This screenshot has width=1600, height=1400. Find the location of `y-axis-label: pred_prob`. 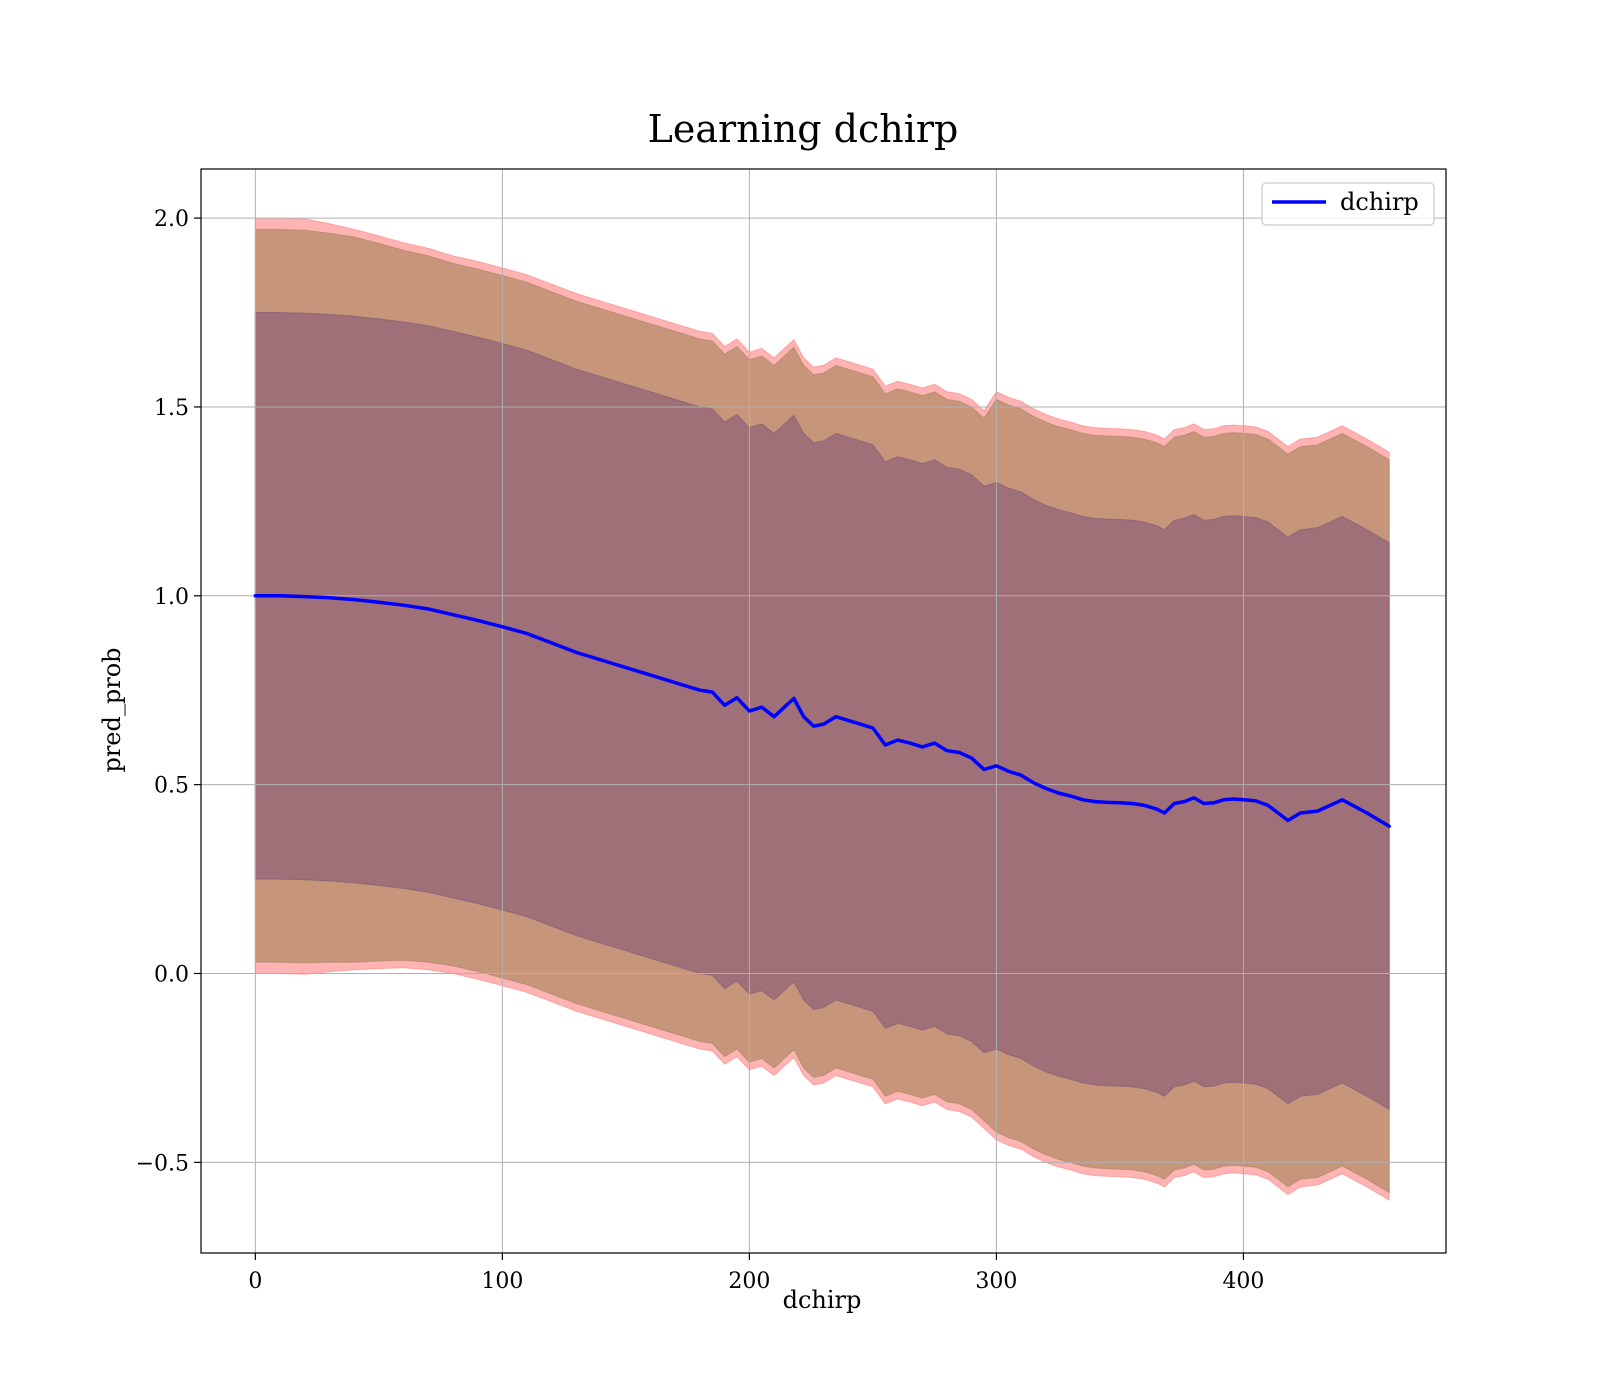

y-axis-label: pred_prob is located at coordinates (112, 709).